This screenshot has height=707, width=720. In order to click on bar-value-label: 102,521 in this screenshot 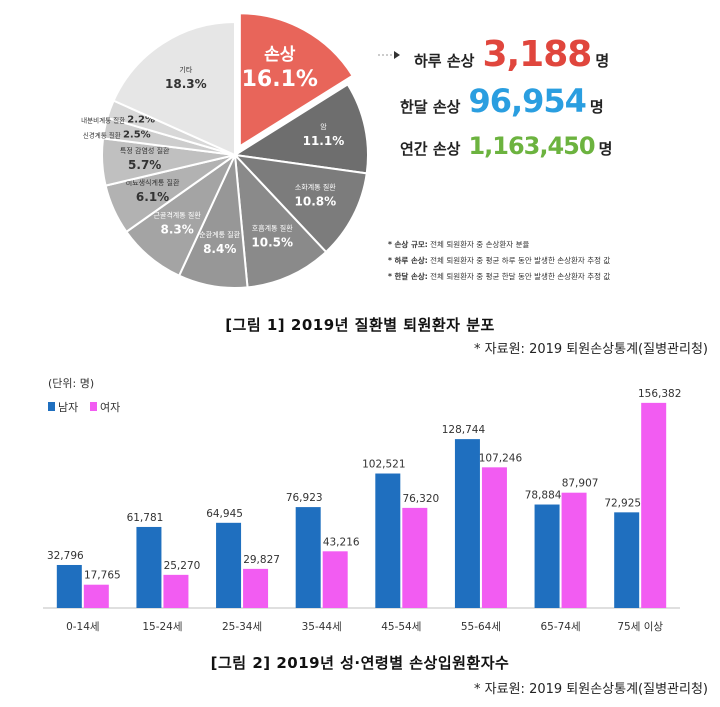, I will do `click(383, 465)`.